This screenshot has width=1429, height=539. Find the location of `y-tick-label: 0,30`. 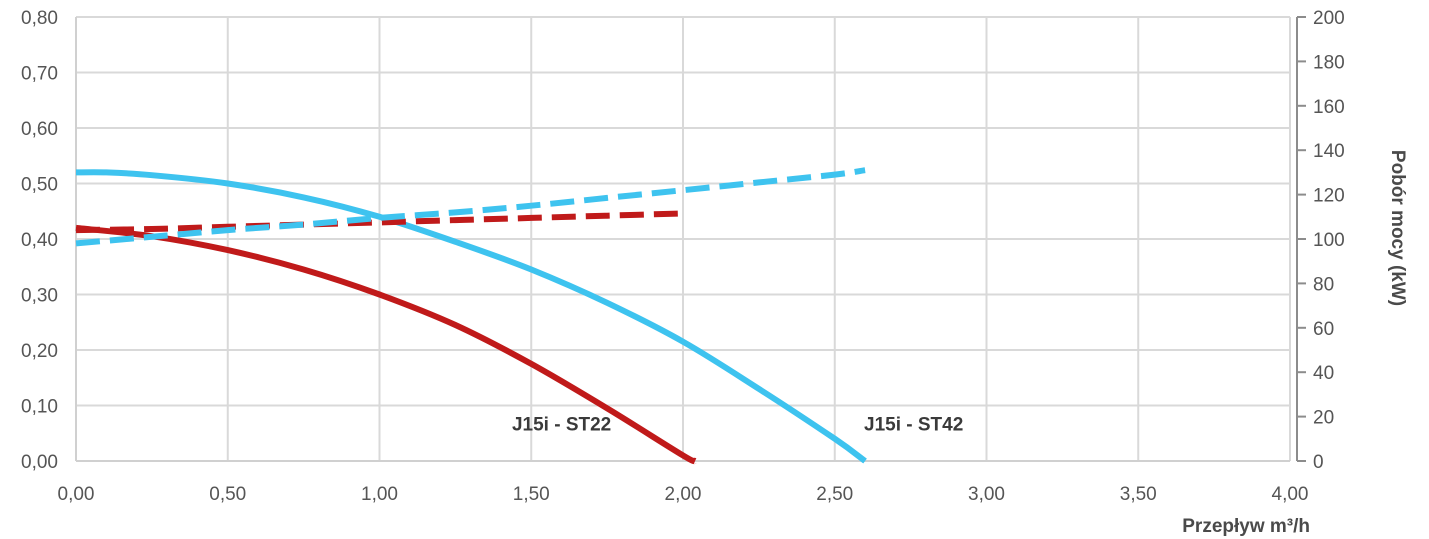

y-tick-label: 0,30 is located at coordinates (39, 296).